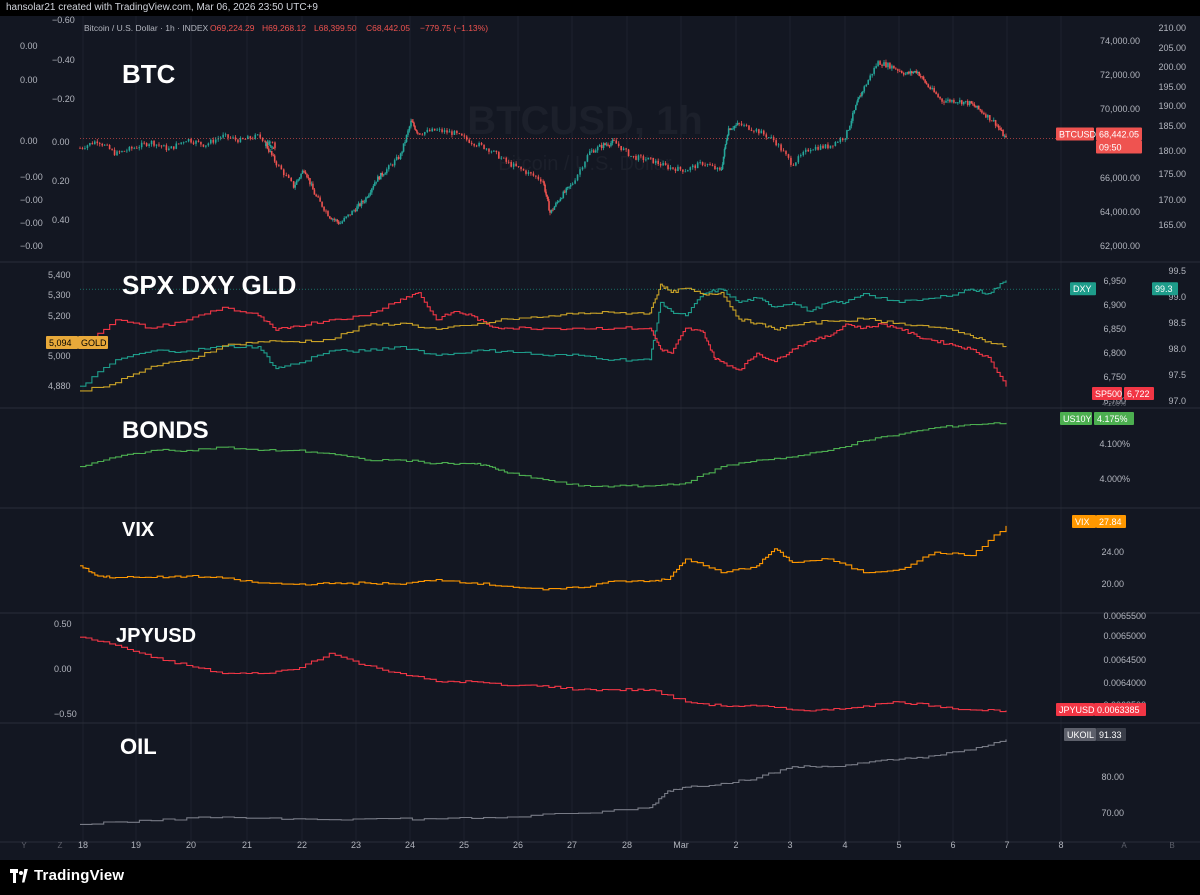 The height and width of the screenshot is (895, 1200). What do you see at coordinates (1083, 289) in the screenshot?
I see `dxy-name-tag-bg` at bounding box center [1083, 289].